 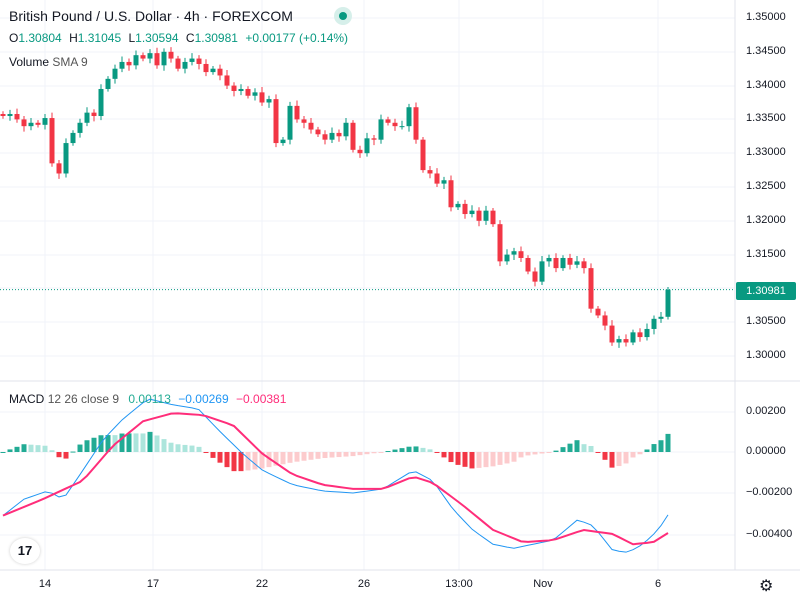 What do you see at coordinates (25, 551) in the screenshot?
I see `tradingview-logo: 17` at bounding box center [25, 551].